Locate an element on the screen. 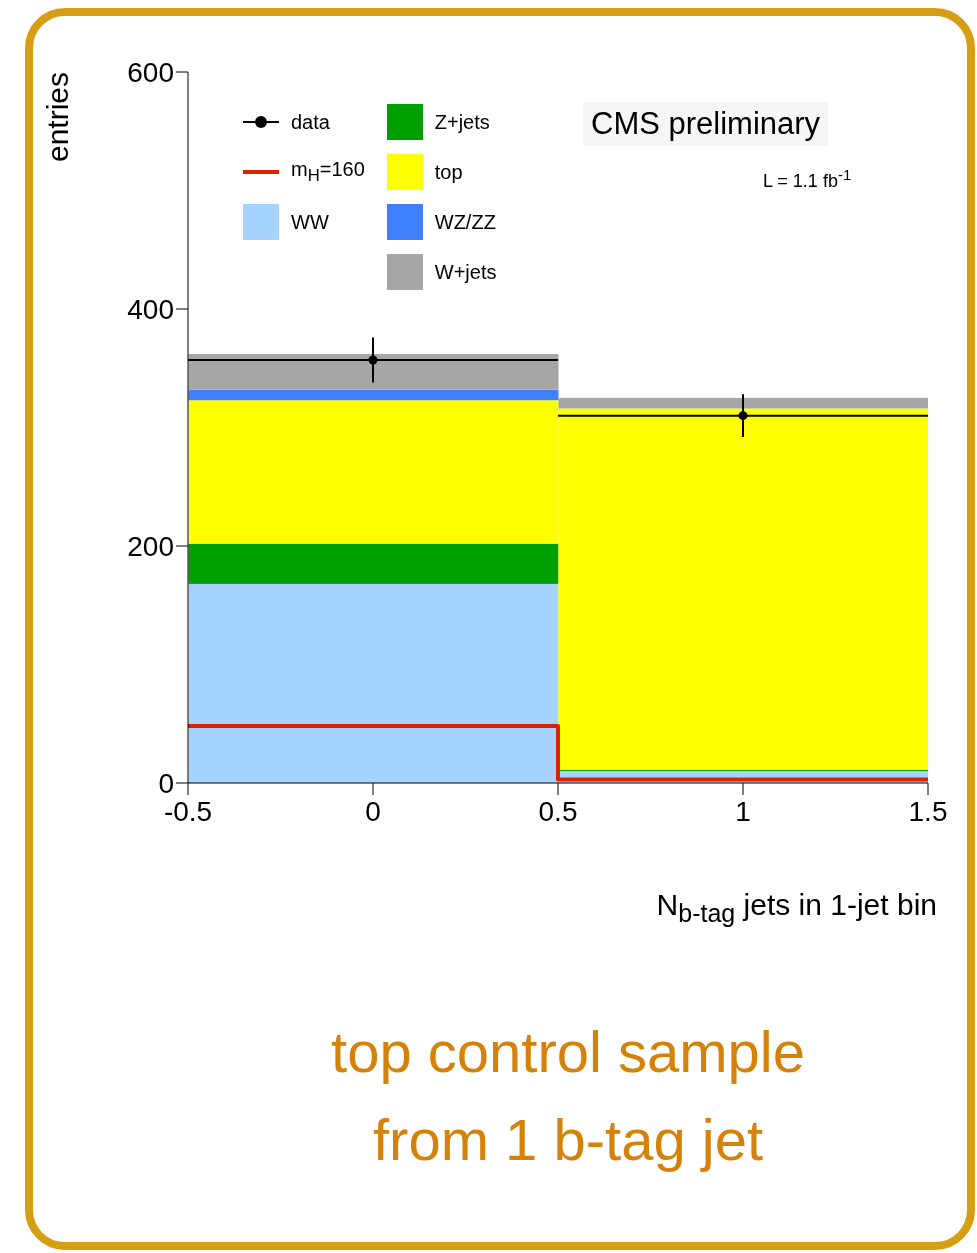 The height and width of the screenshot is (1253, 977). legend-label: W+jets is located at coordinates (465, 272).